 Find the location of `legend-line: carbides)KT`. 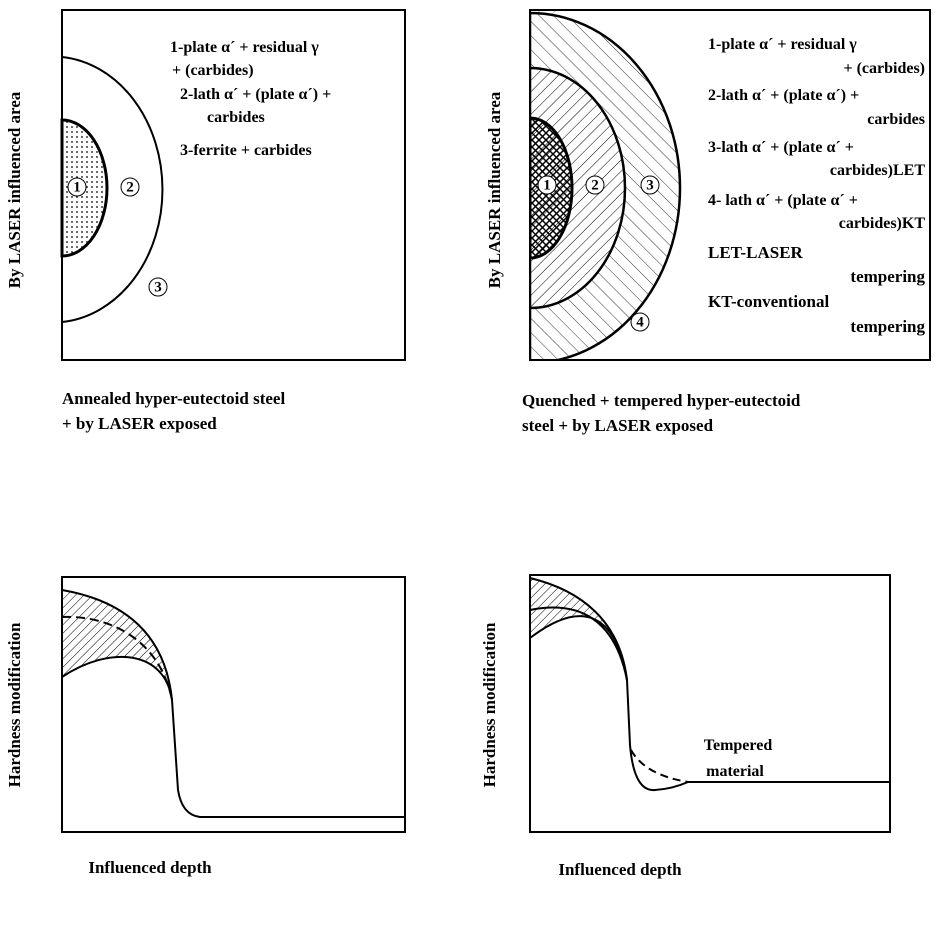

legend-line: carbides)KT is located at coordinates (882, 223).